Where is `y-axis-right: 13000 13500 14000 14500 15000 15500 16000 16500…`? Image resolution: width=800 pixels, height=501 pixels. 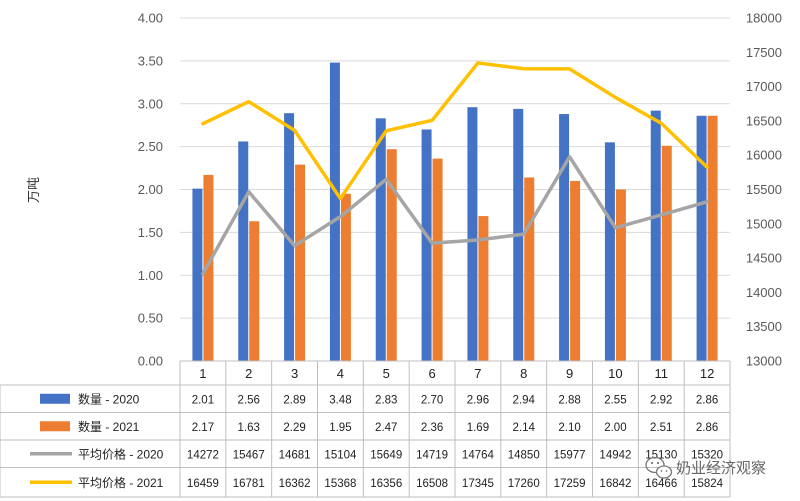
y-axis-right: 13000 13500 14000 14500 15000 15500 16000 16500… is located at coordinates (764, 190).